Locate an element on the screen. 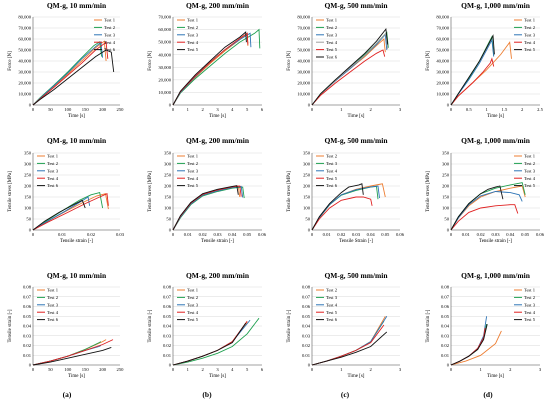 The image size is (550, 403). chart-1-1-ytick: 40,000 is located at coordinates (24, 62).